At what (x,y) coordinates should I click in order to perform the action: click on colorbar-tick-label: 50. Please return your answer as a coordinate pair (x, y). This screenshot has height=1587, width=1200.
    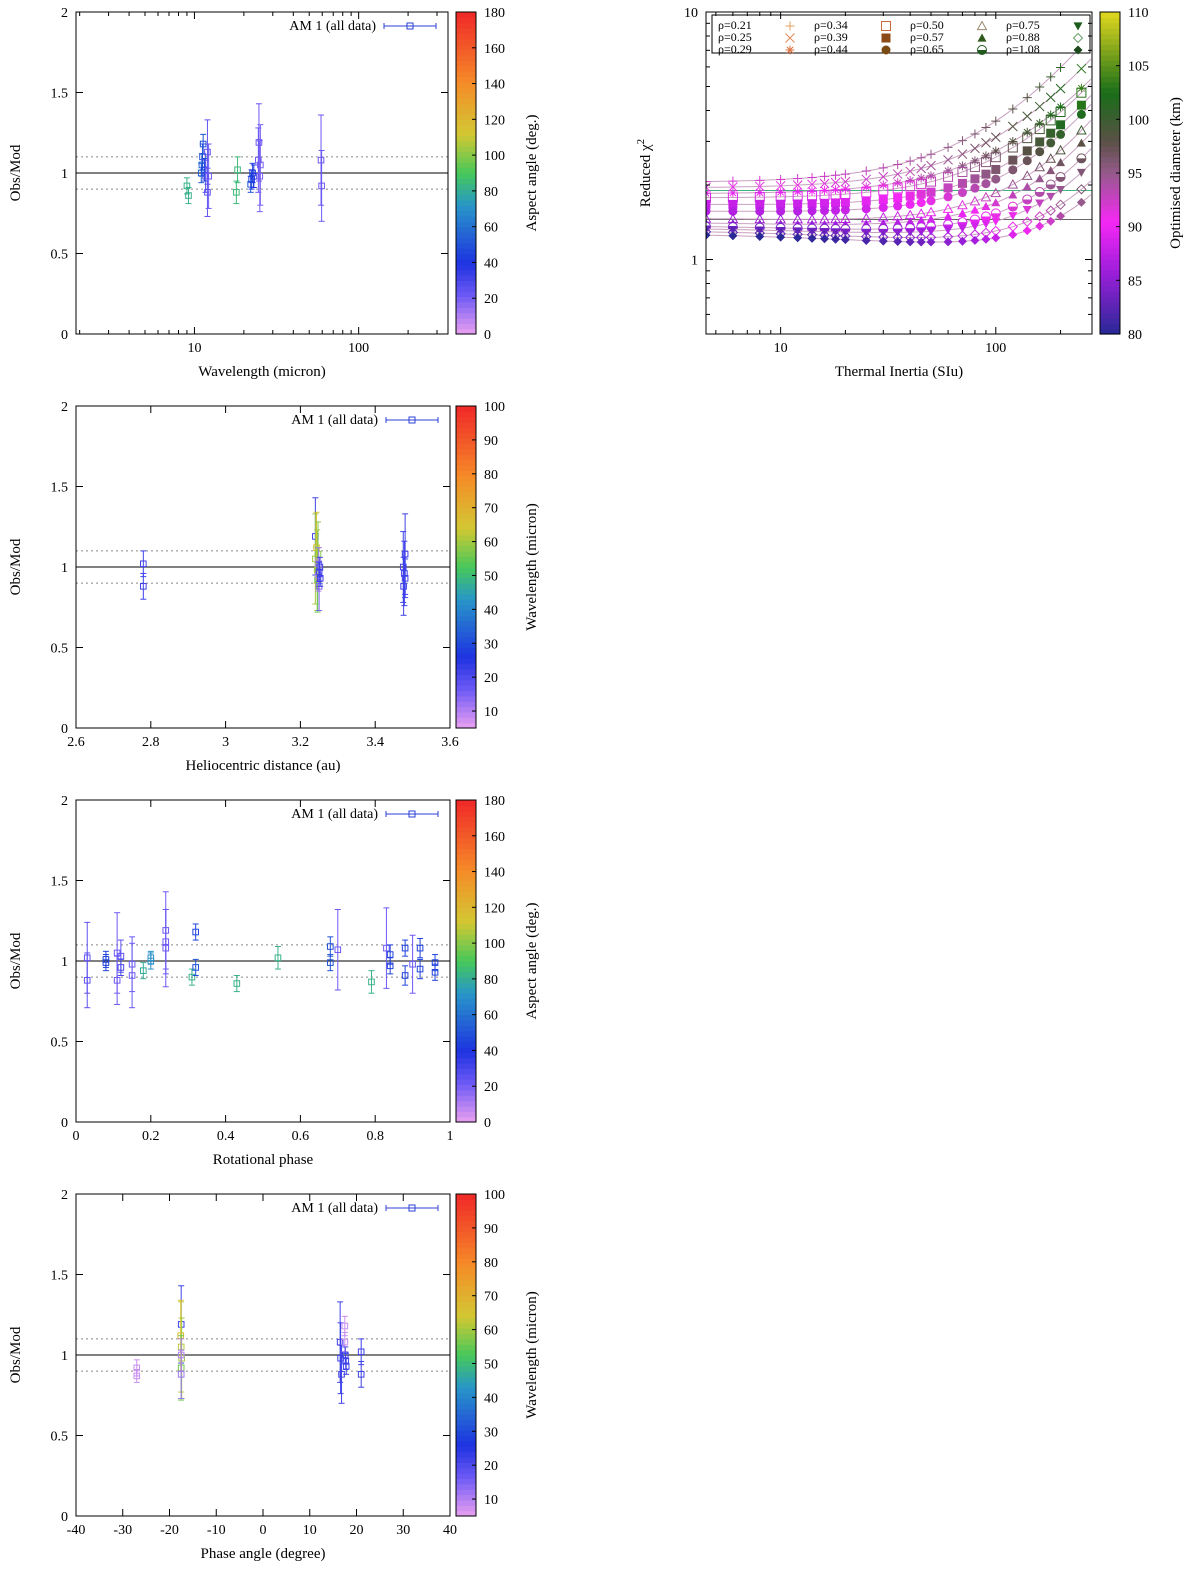
    Looking at the image, I should click on (491, 1364).